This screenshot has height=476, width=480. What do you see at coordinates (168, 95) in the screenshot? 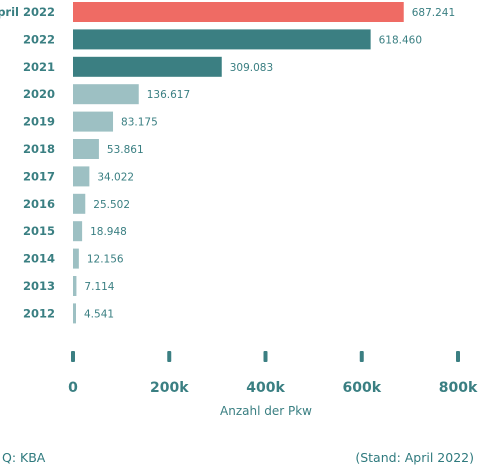
I see `value-label: 136.617` at bounding box center [168, 95].